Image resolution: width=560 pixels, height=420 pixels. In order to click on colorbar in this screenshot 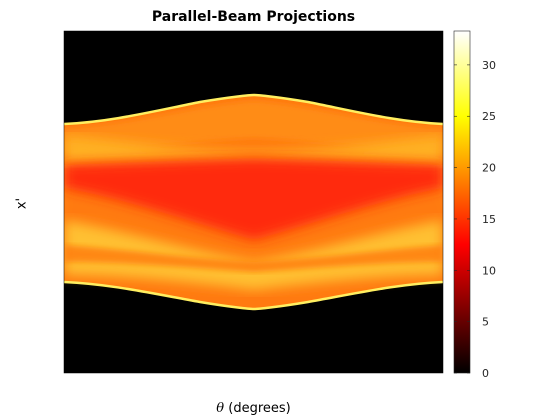, I will do `click(462, 202)`.